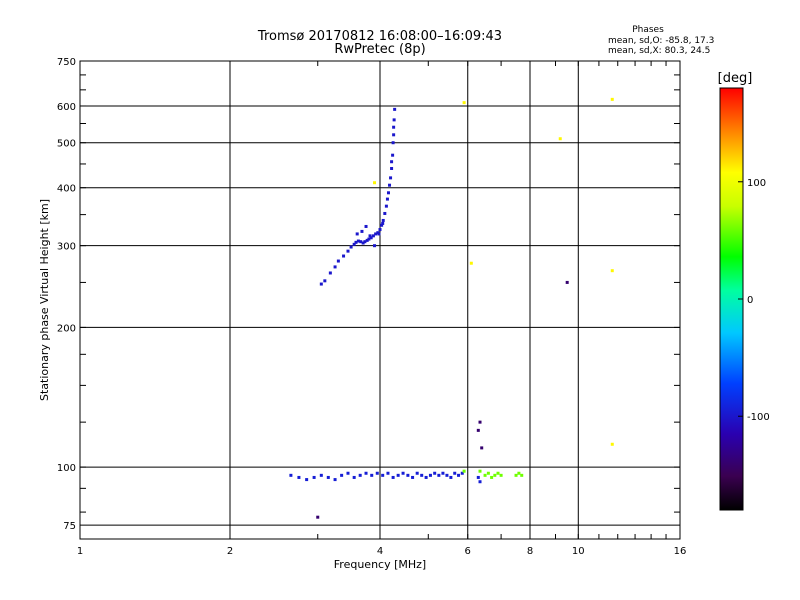 This screenshot has width=800, height=600. What do you see at coordinates (80, 551) in the screenshot?
I see `x-tick-label: 1` at bounding box center [80, 551].